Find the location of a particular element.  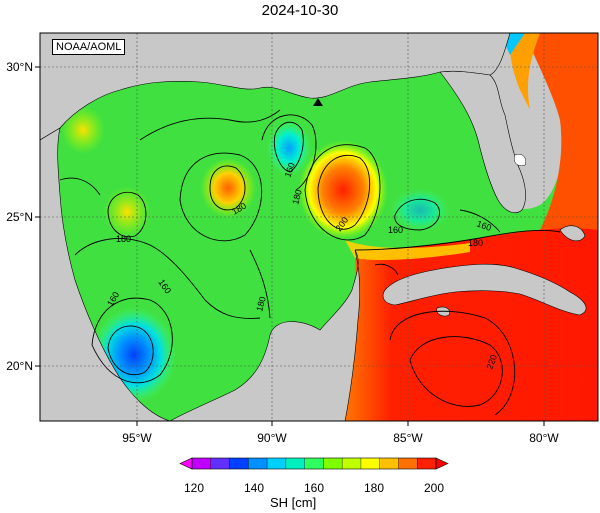

lon-label: 90°W is located at coordinates (272, 438).